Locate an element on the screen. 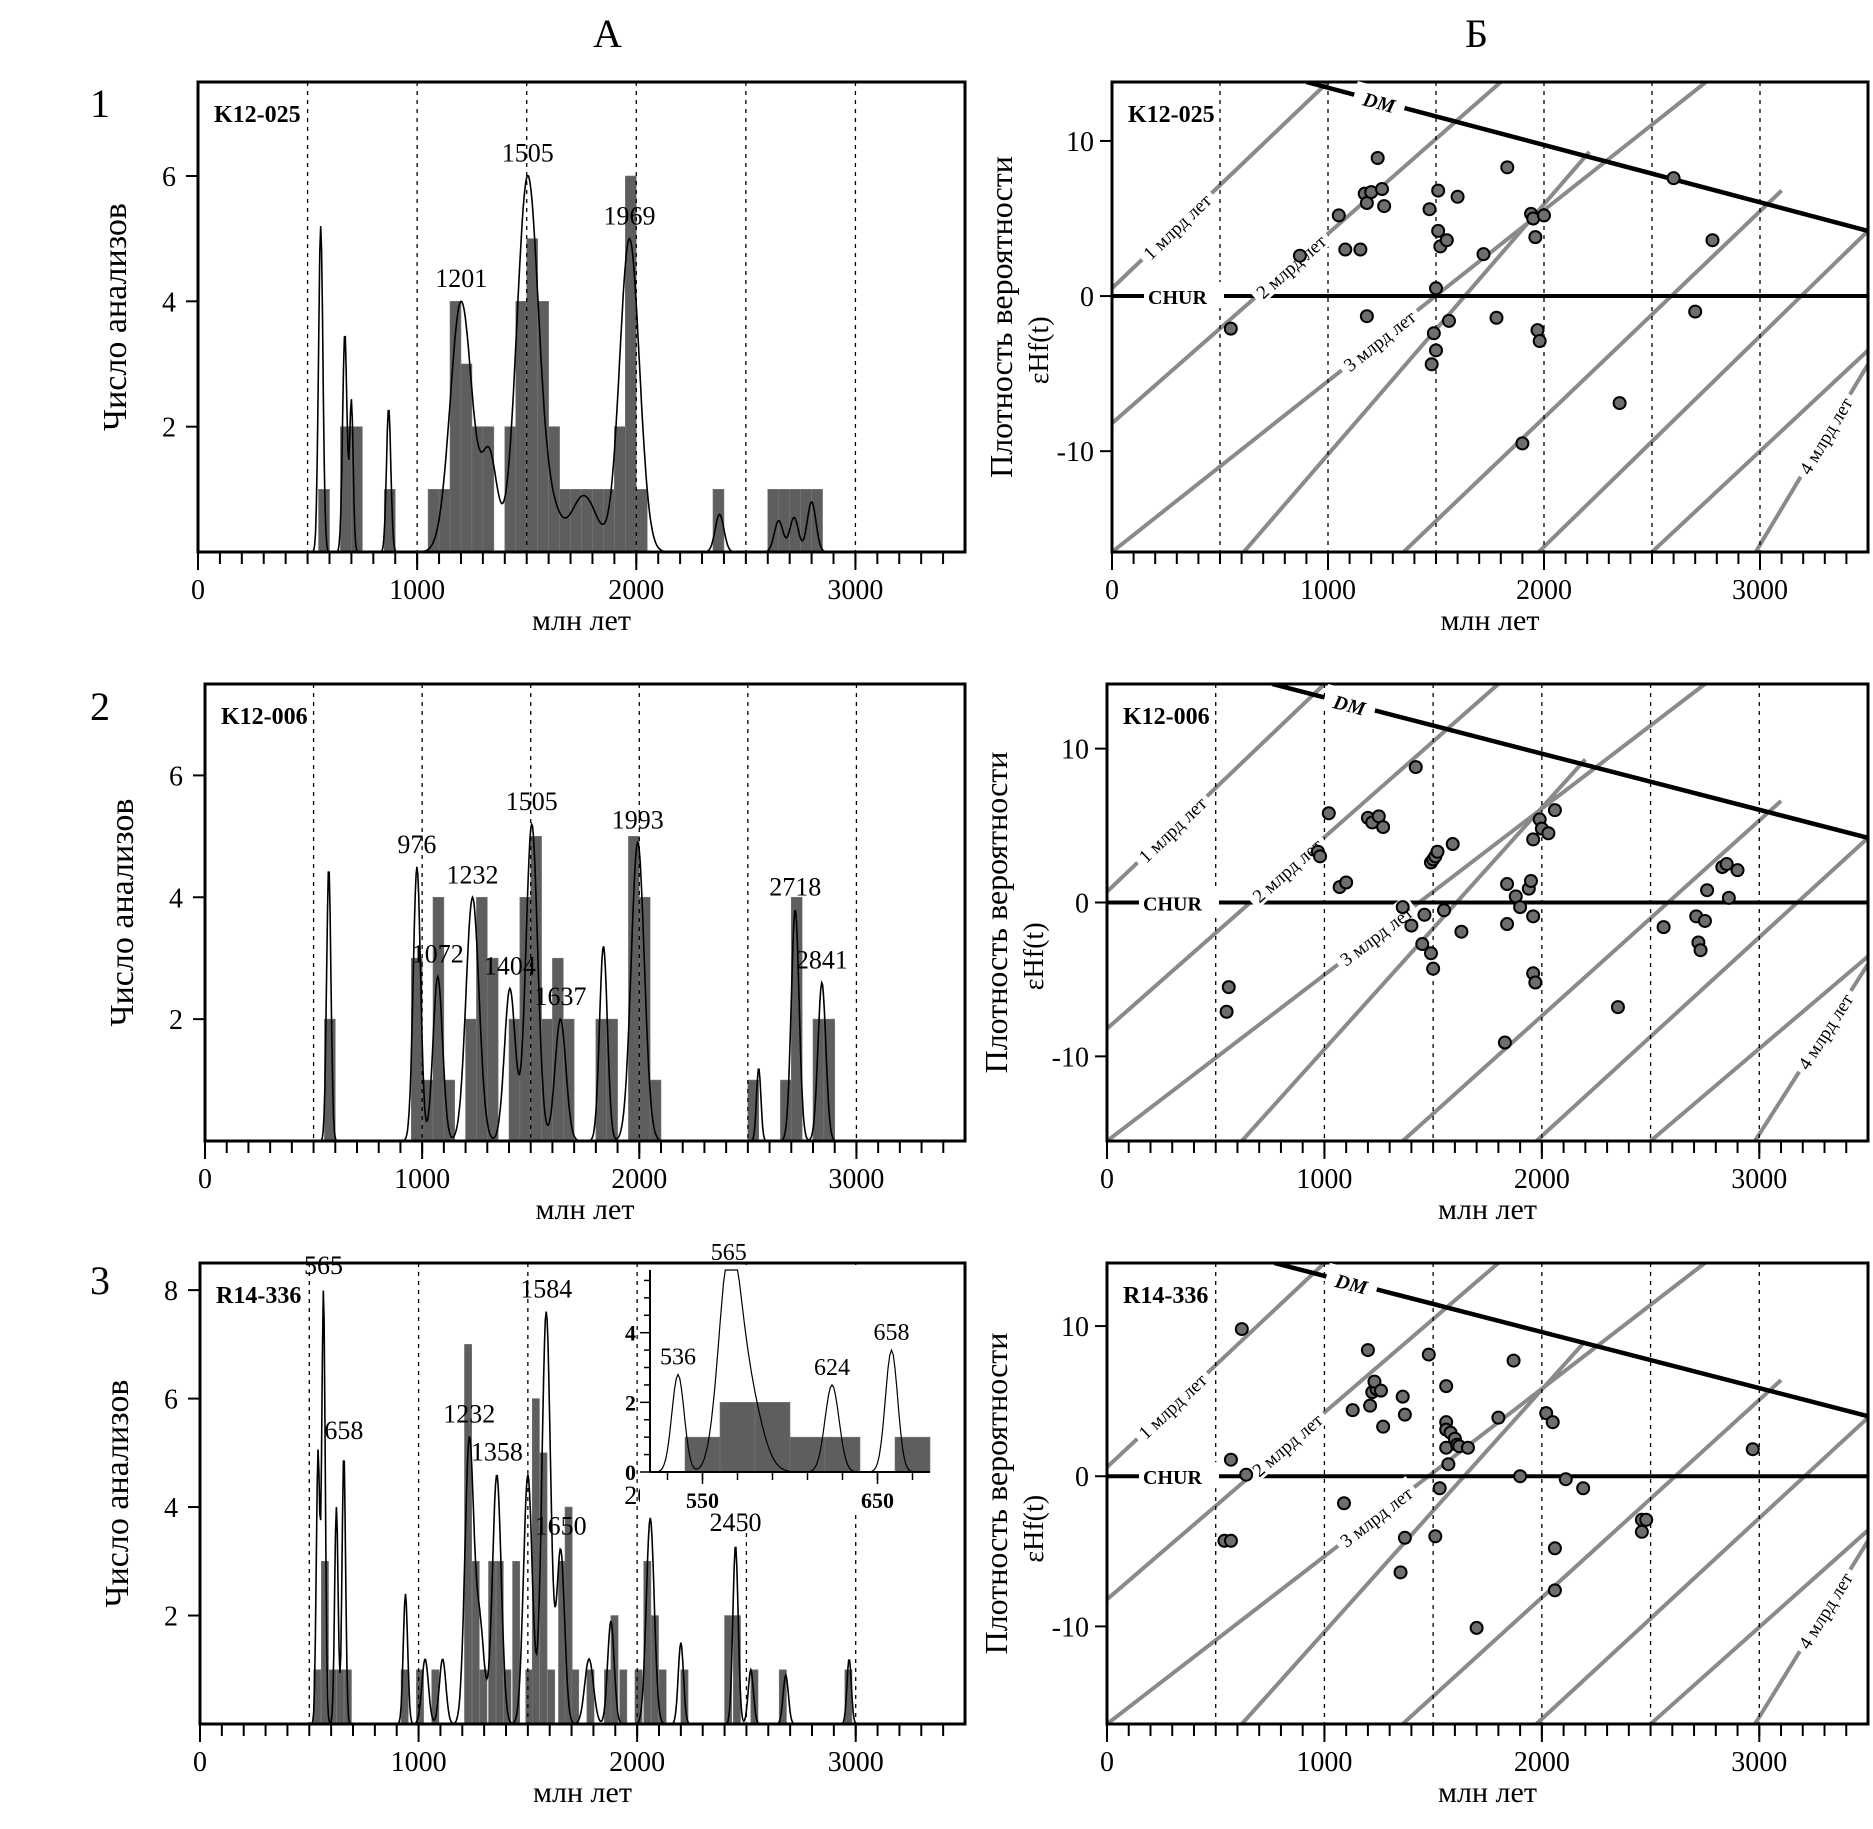 The width and height of the screenshot is (1873, 1829). row-number-3: 3 is located at coordinates (100, 1280).